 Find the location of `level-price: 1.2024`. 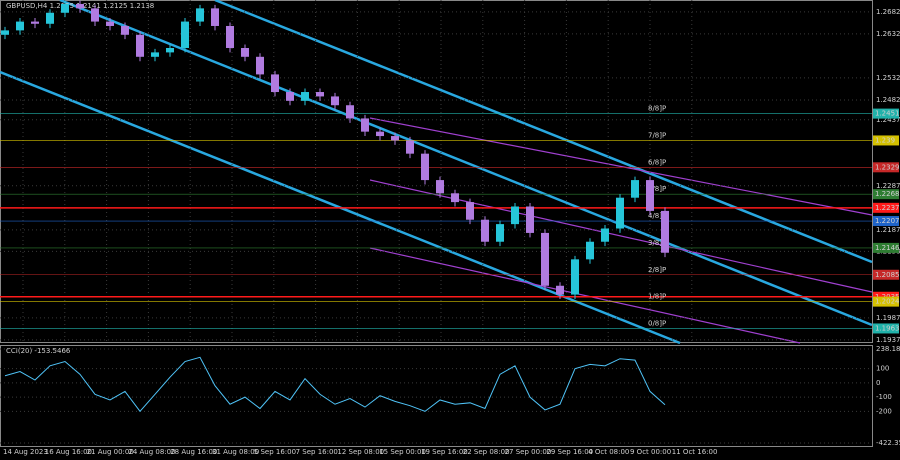

level-price: 1.2024 is located at coordinates (887, 302).